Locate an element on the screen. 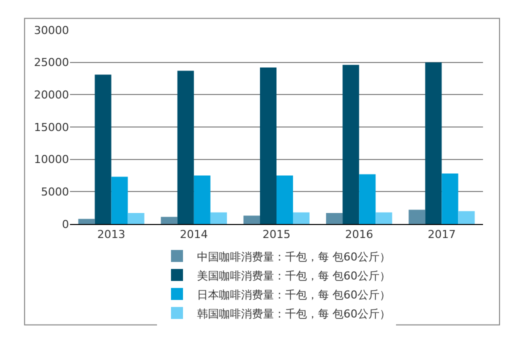 This screenshot has width=513, height=340. y-tick-label: 15000 is located at coordinates (51, 127).